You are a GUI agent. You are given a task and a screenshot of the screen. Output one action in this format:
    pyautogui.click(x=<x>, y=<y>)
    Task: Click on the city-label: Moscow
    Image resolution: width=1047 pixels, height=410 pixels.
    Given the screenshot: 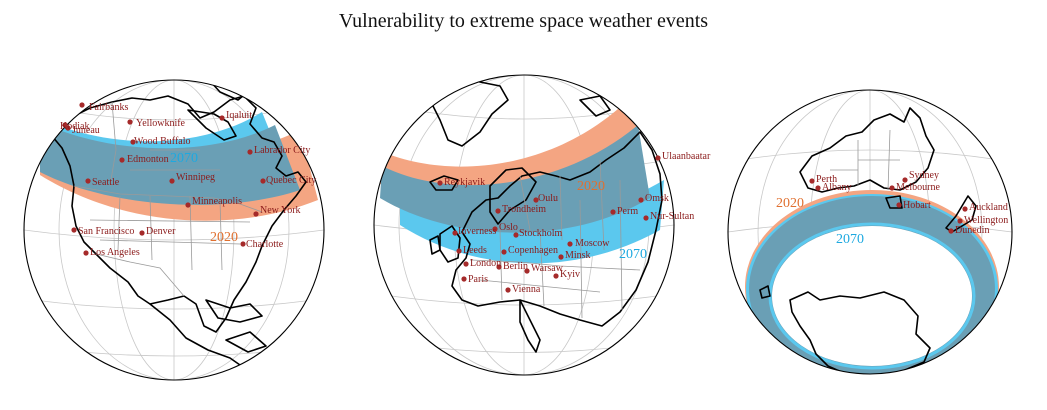 What is the action you would take?
    pyautogui.click(x=592, y=243)
    